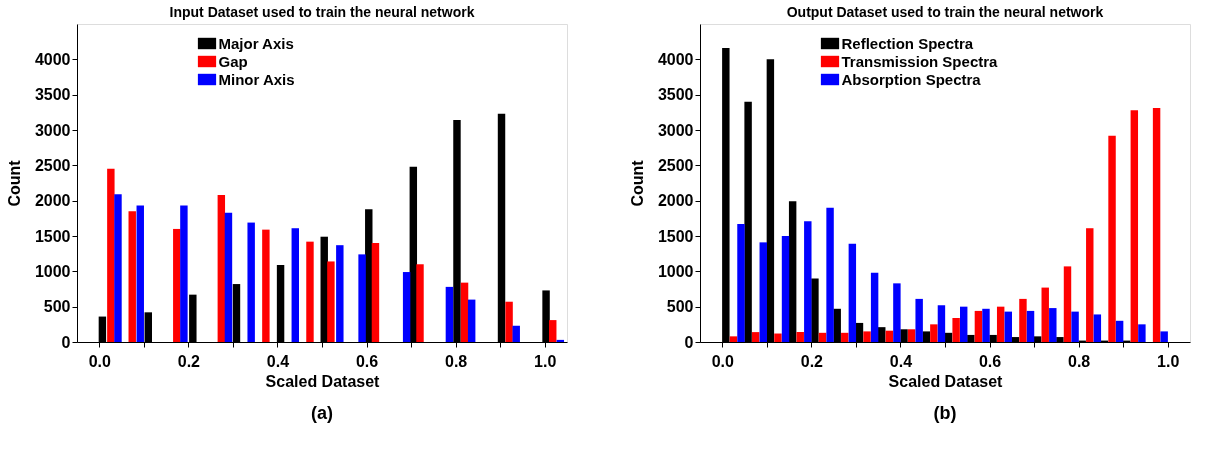 This screenshot has width=1228, height=465. Describe the element at coordinates (675, 130) in the screenshot. I see `y-tick-label: 3000` at that location.